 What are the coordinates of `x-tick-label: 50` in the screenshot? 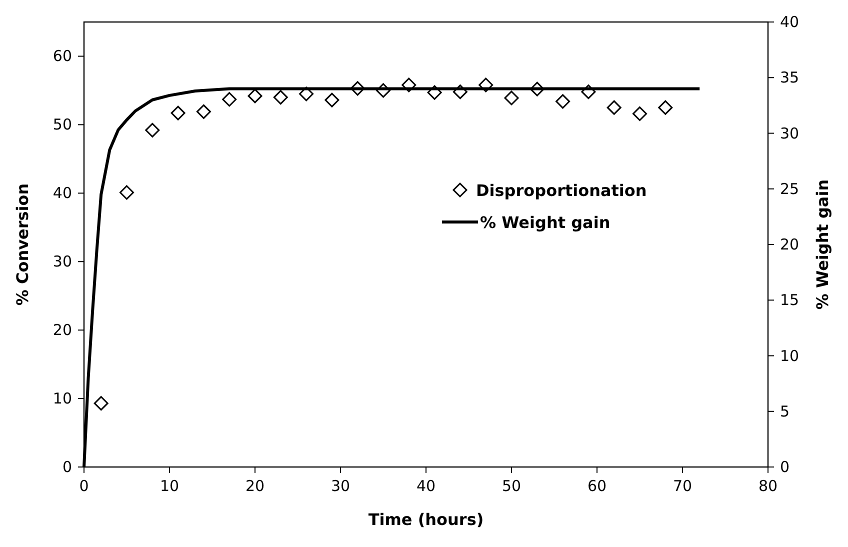 It's located at (512, 486).